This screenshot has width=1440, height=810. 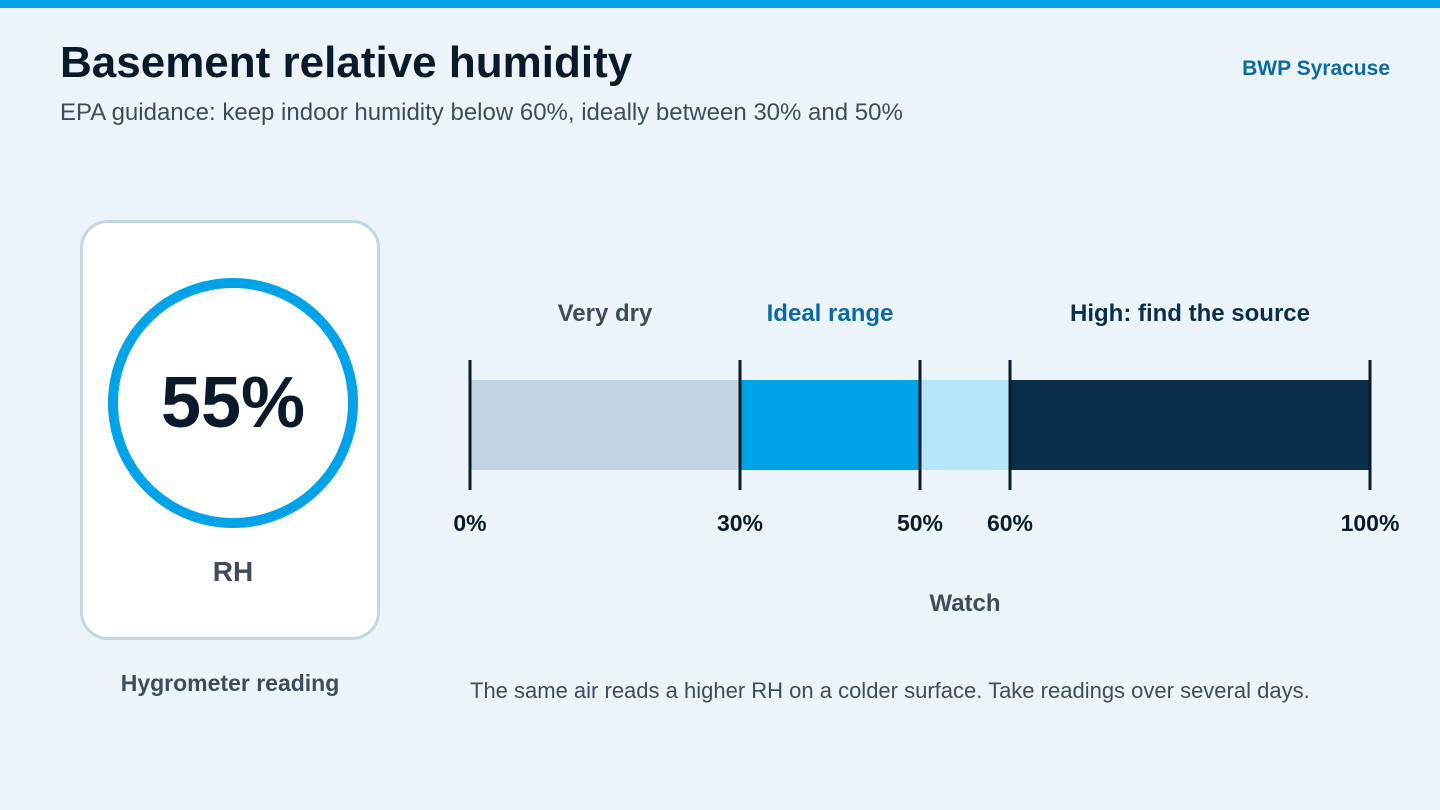 What do you see at coordinates (1010, 523) in the screenshot?
I see `tick-label: 60%` at bounding box center [1010, 523].